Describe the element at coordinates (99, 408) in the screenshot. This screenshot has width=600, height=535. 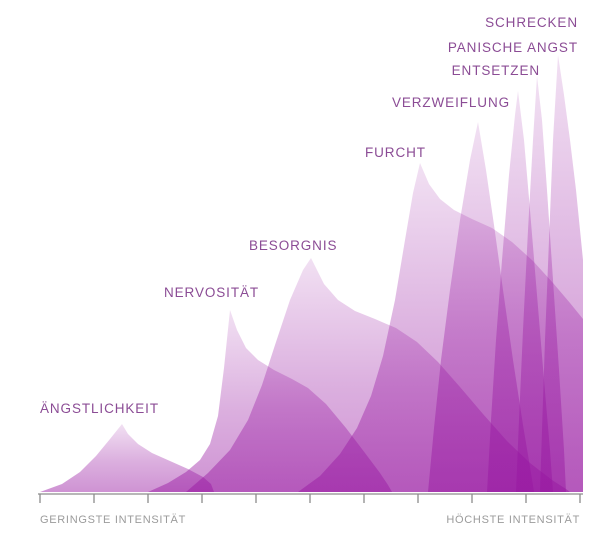
I see `emotion-label-ängstlichkeit: ÄNGSTLICHKEIT` at that location.